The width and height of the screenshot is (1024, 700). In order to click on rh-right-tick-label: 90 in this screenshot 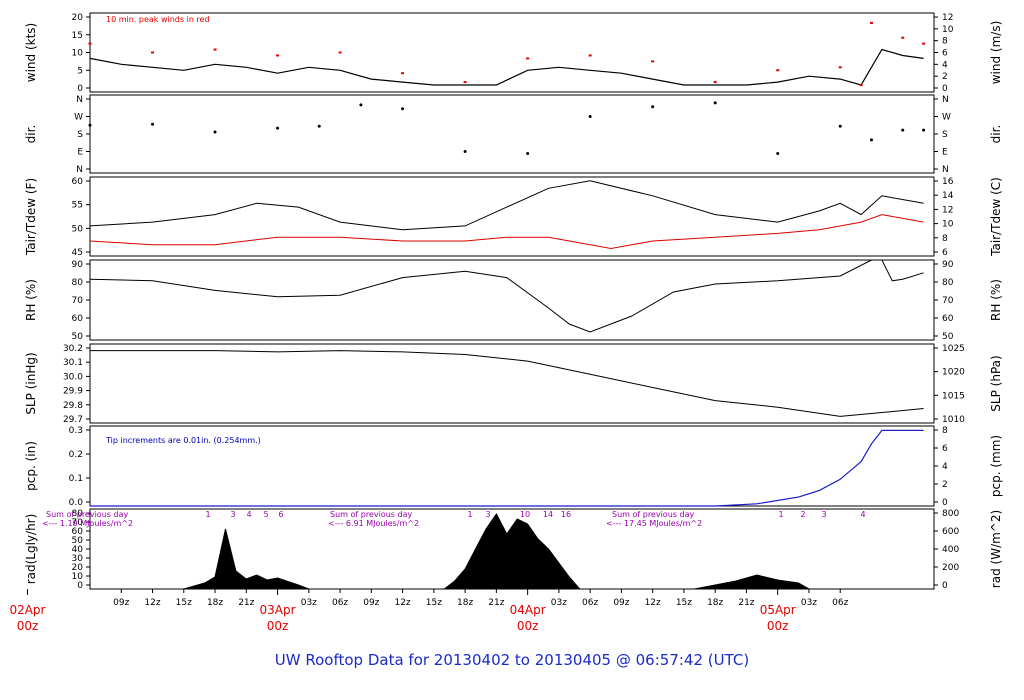, I will do `click(948, 265)`.